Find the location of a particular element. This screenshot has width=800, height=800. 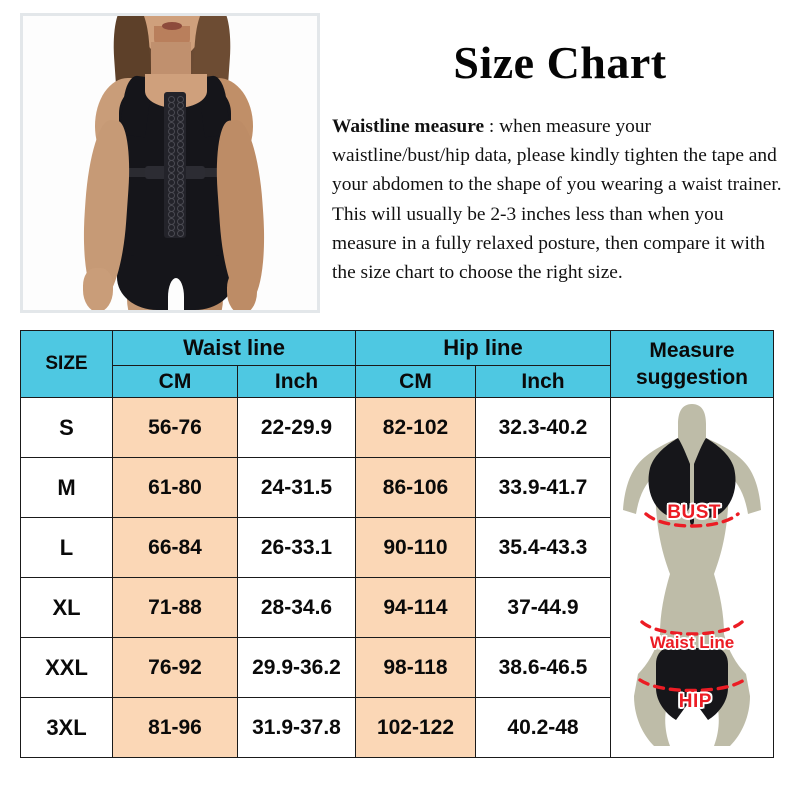

cell-hip-cm: 82-102 is located at coordinates (415, 427).